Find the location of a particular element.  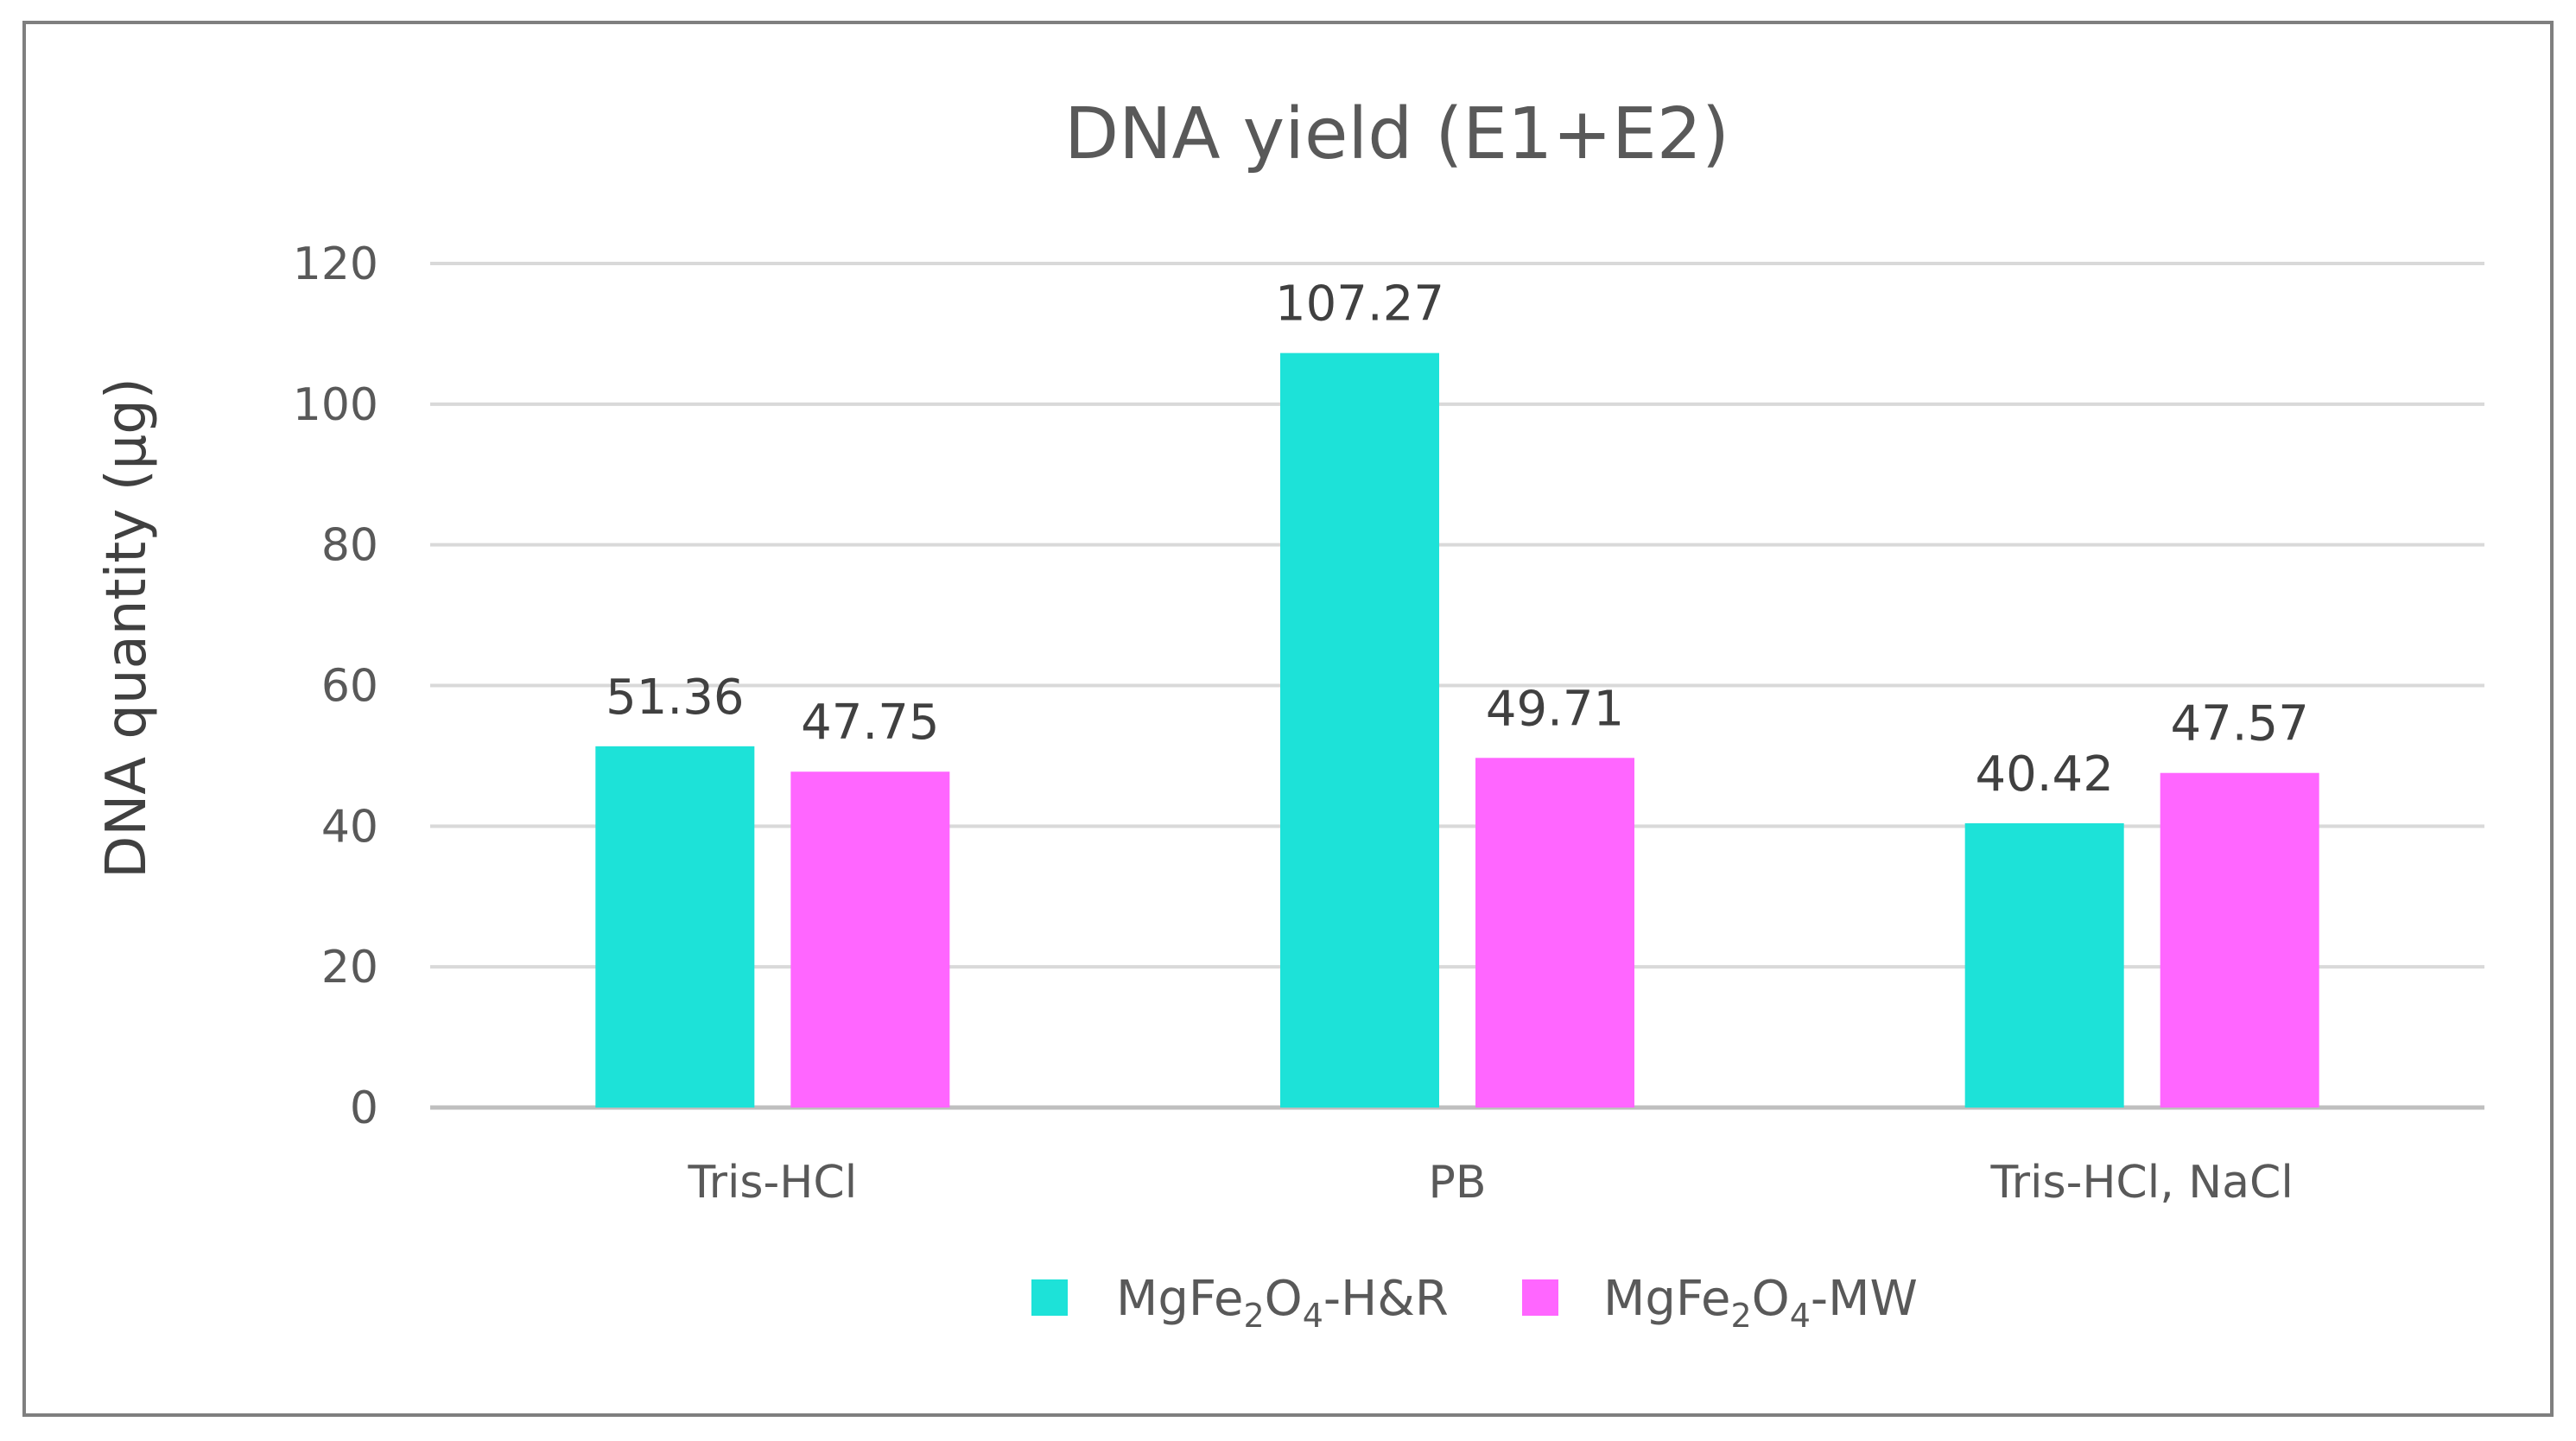

bar-series-2-tris-hcl is located at coordinates (870, 940).